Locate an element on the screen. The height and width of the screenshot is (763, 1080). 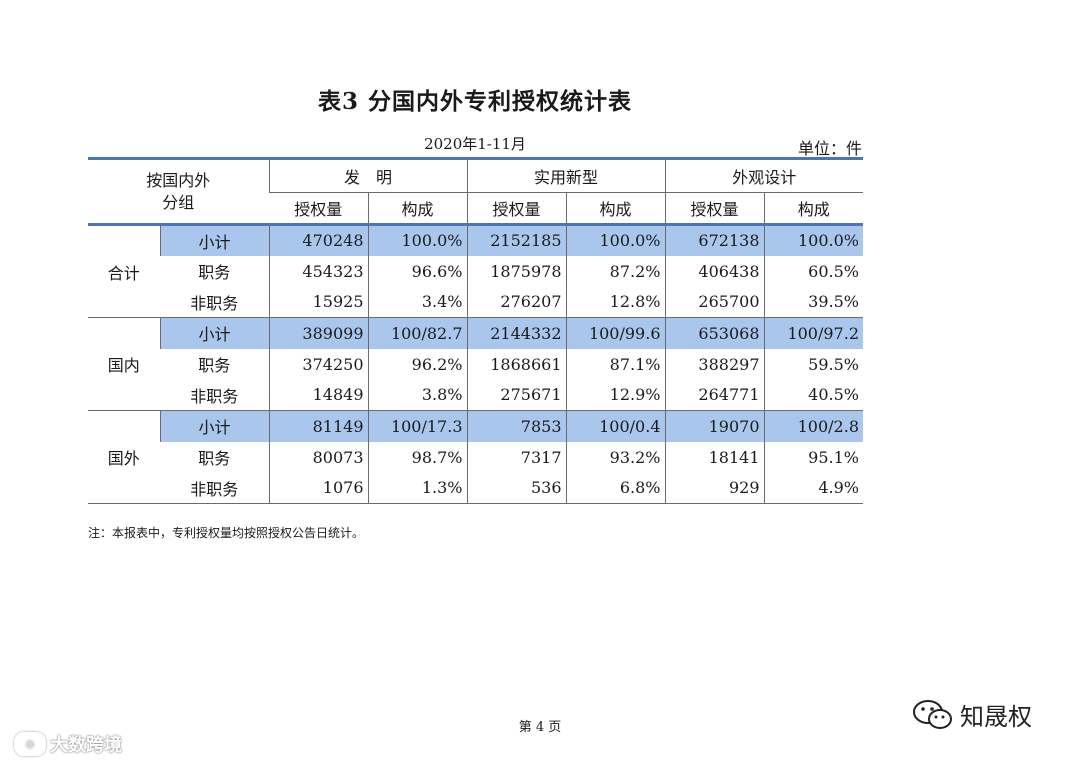
table-row: 非职务 1076 1.3% 536 6.8% 929 4.9% is located at coordinates (475, 488).